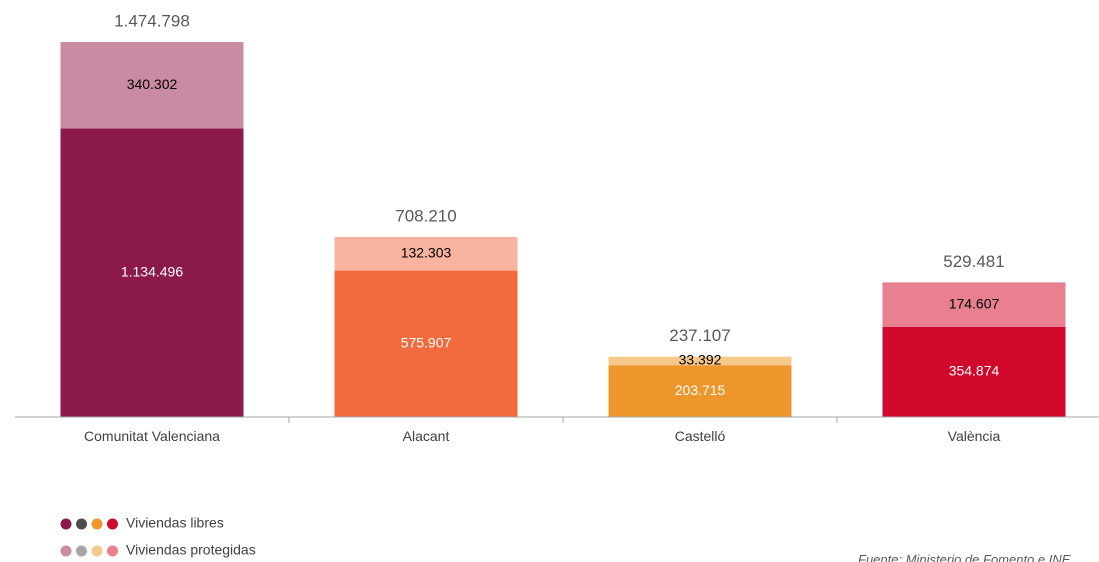 The width and height of the screenshot is (1099, 562). Describe the element at coordinates (152, 436) in the screenshot. I see `x-tick-label: Comunitat Valenciana` at that location.